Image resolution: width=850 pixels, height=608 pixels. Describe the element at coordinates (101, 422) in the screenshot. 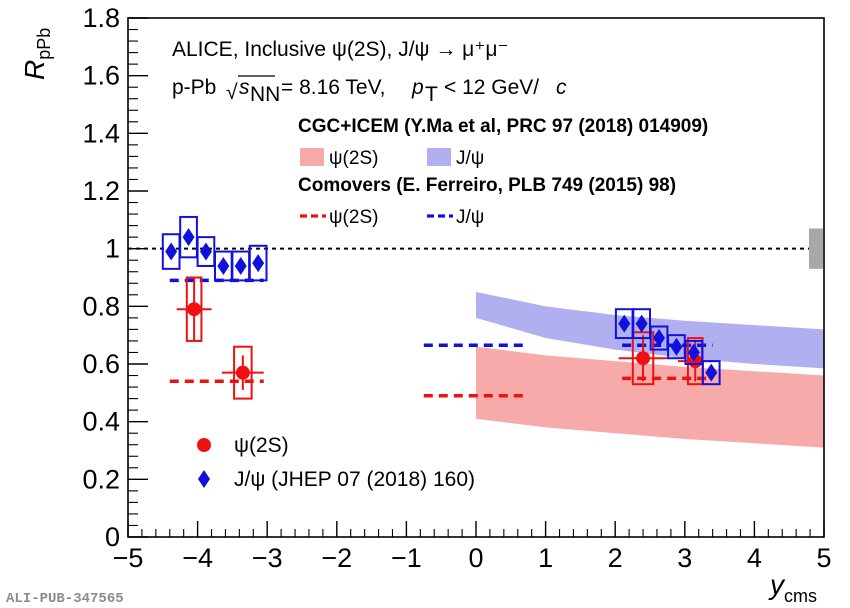

I see `y-tick-label-2: 0.4` at that location.